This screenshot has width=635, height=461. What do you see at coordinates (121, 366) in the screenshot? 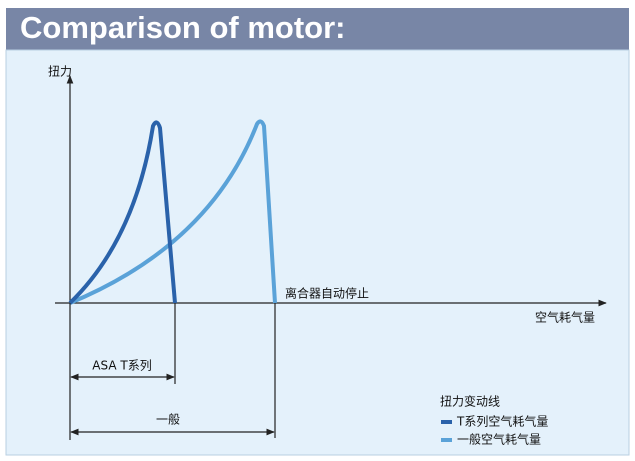
I see `dim-label: ASA T系列` at bounding box center [121, 366].